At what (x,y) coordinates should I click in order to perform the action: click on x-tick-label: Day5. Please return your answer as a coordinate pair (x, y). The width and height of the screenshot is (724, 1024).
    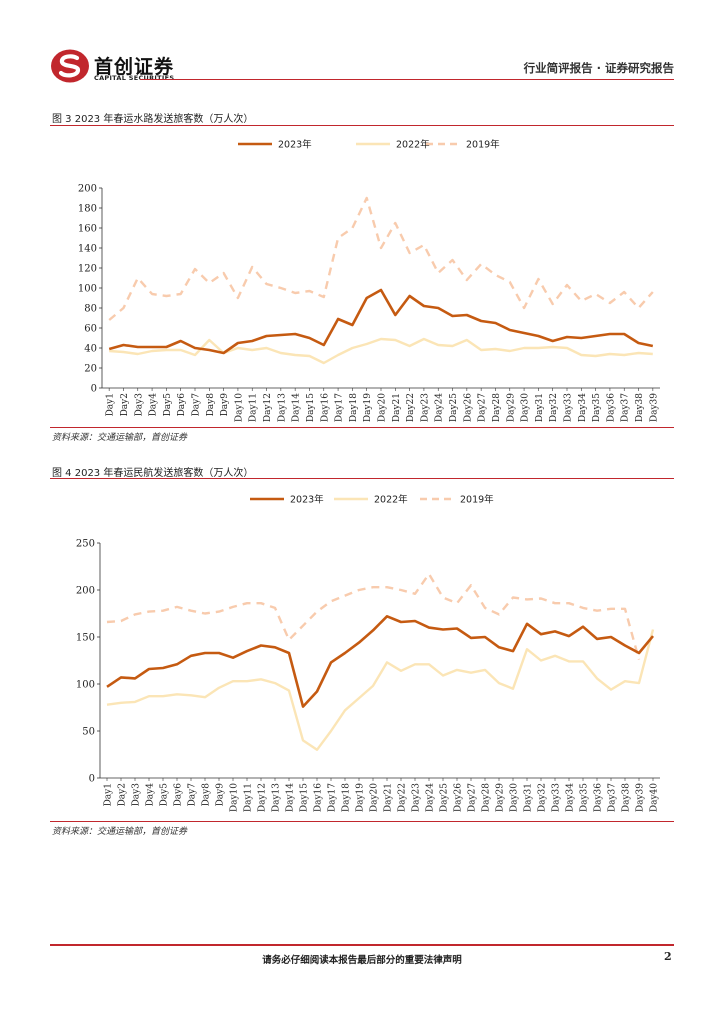
    Looking at the image, I should click on (165, 795).